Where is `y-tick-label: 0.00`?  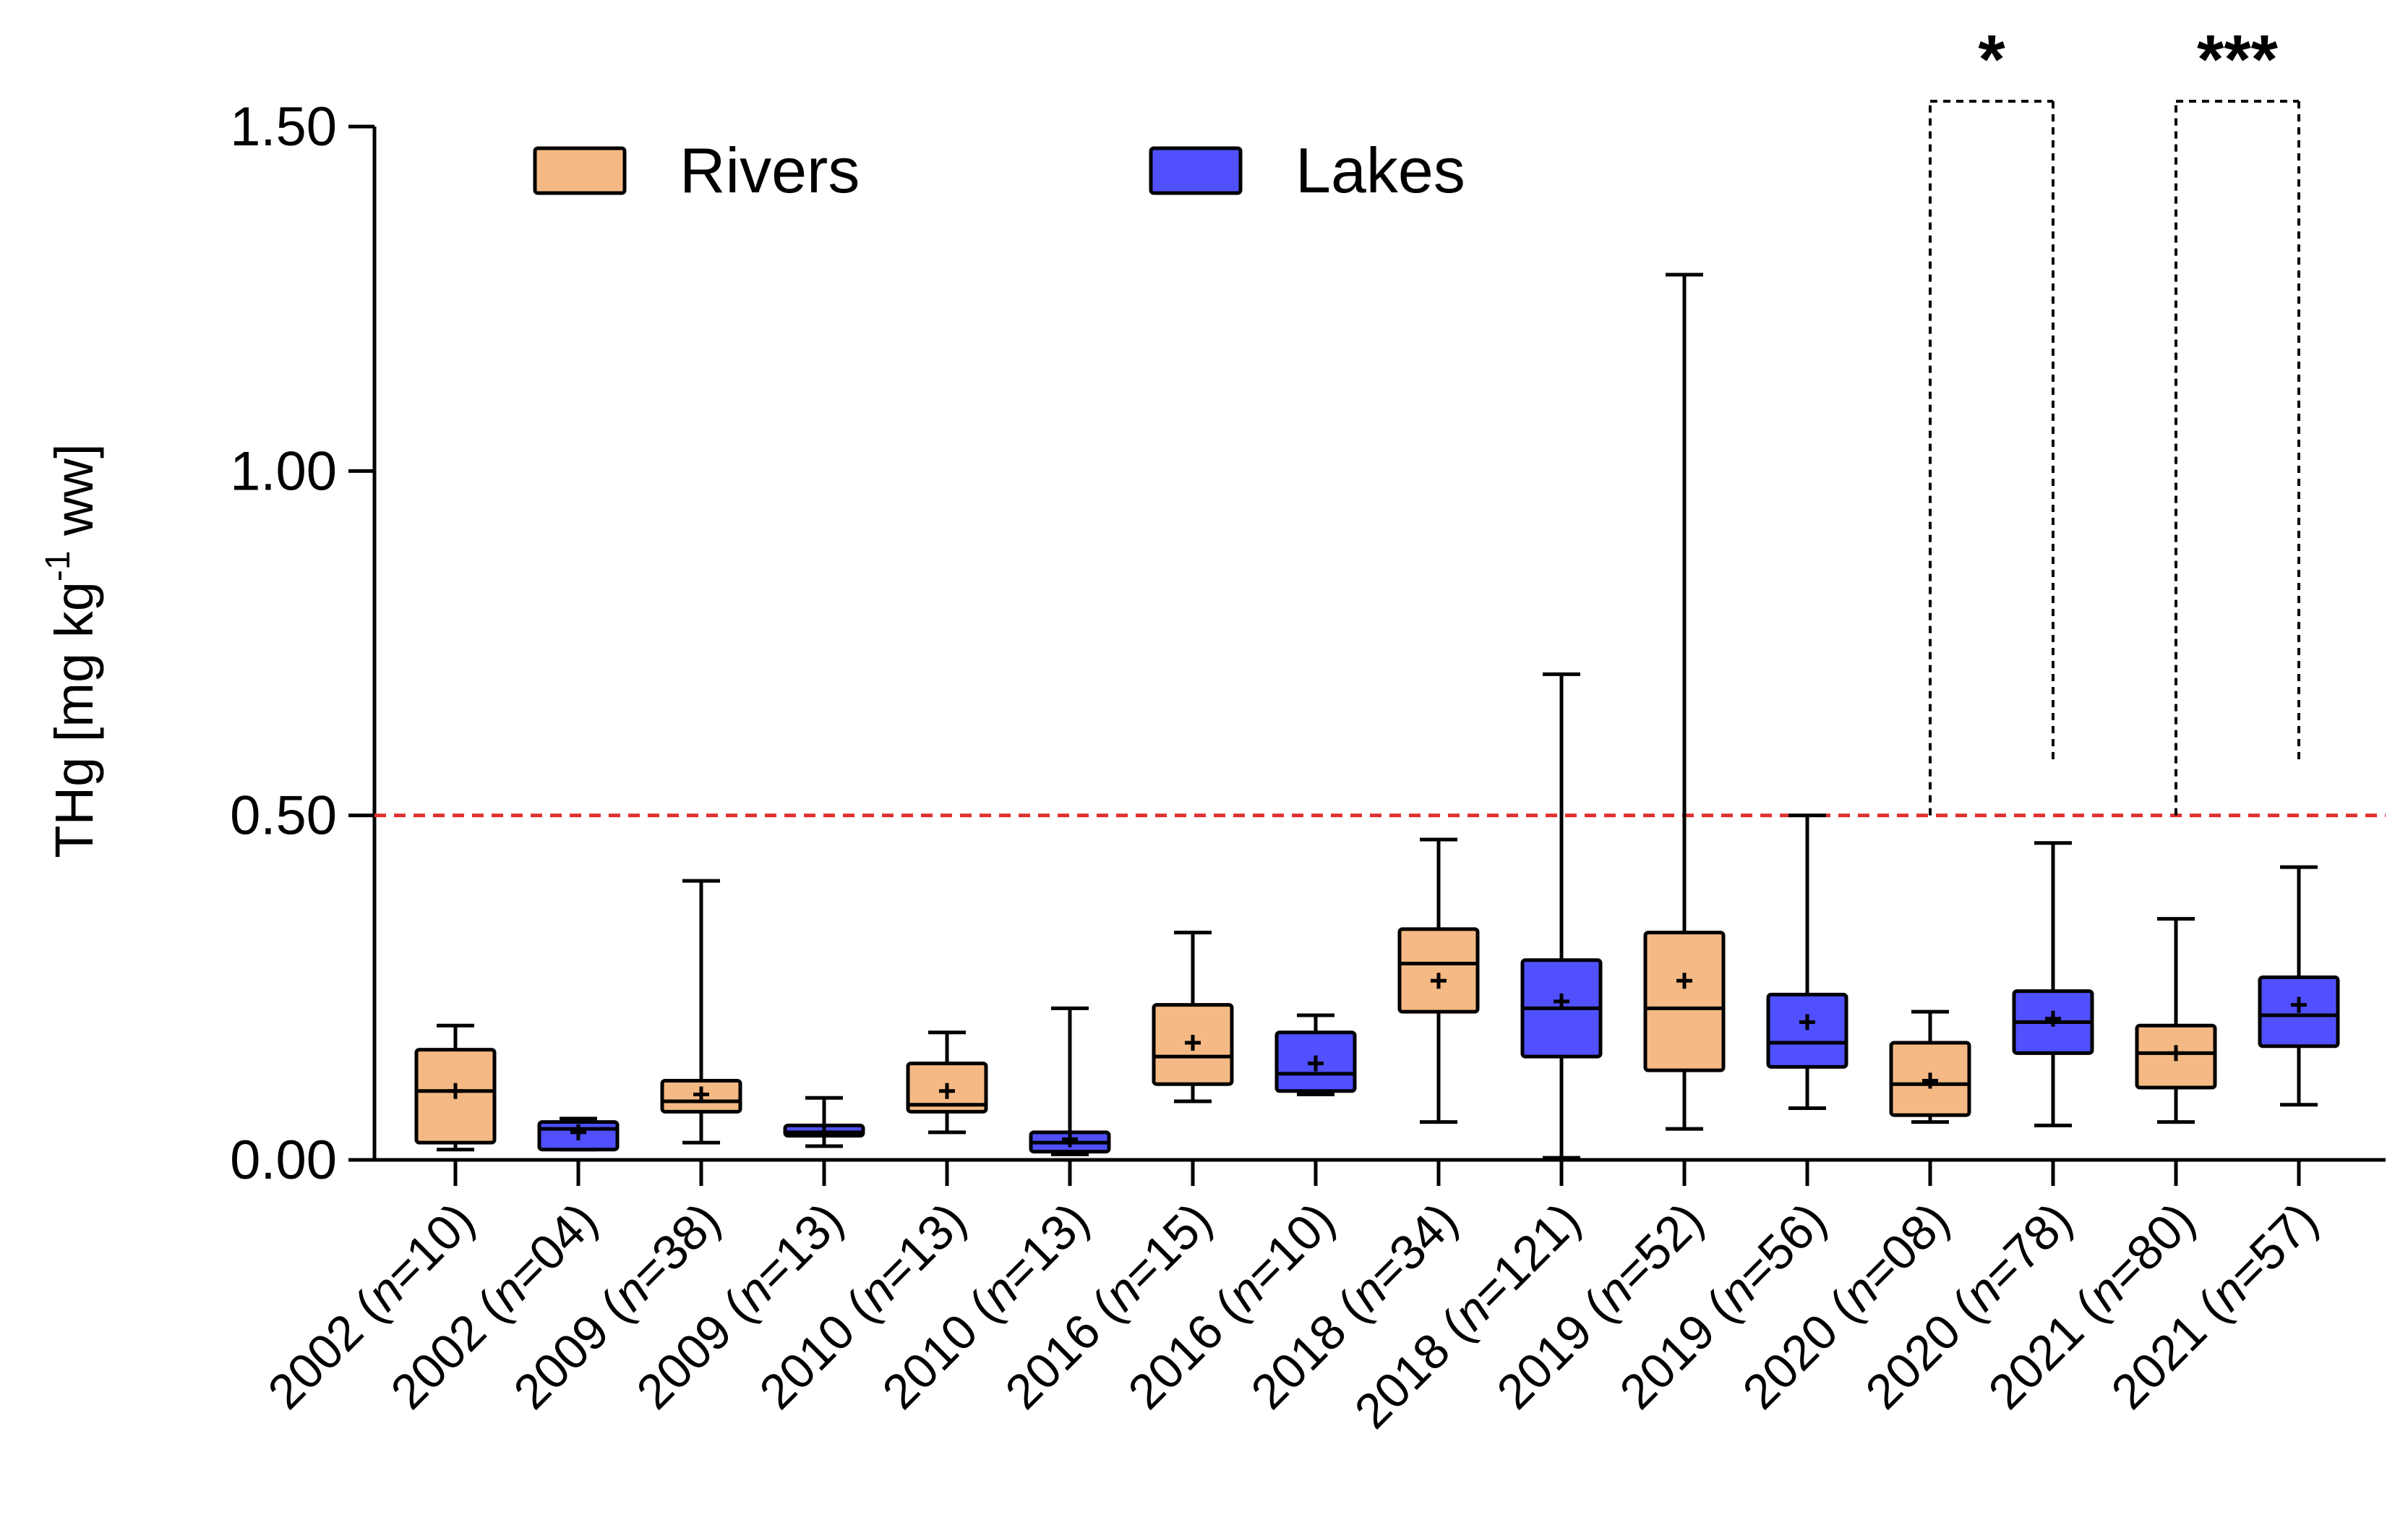 y-tick-label: 0.00 is located at coordinates (283, 1160).